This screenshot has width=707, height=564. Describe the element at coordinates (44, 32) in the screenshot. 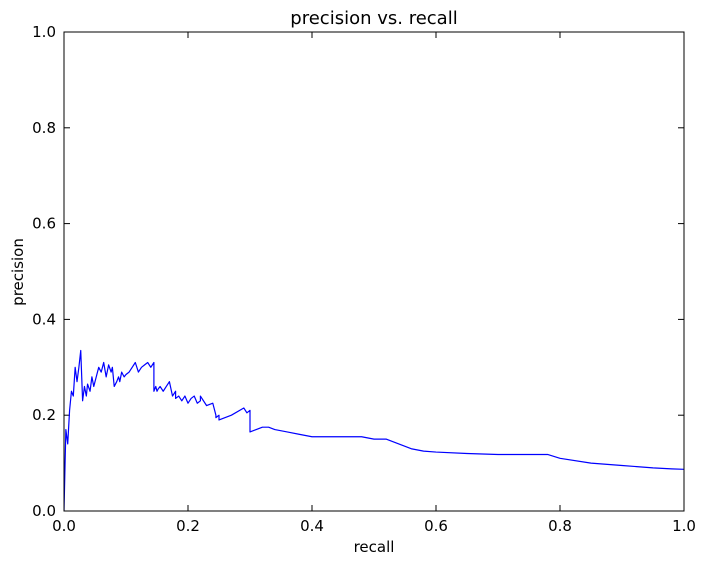

I see `y-tick-label: 1.0` at that location.